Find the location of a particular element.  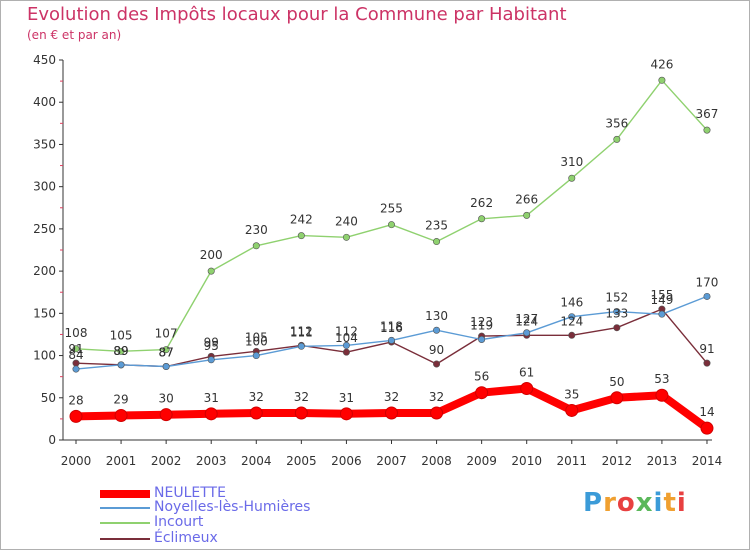

legend-label-eclimeux: Éclimeux is located at coordinates (186, 538).